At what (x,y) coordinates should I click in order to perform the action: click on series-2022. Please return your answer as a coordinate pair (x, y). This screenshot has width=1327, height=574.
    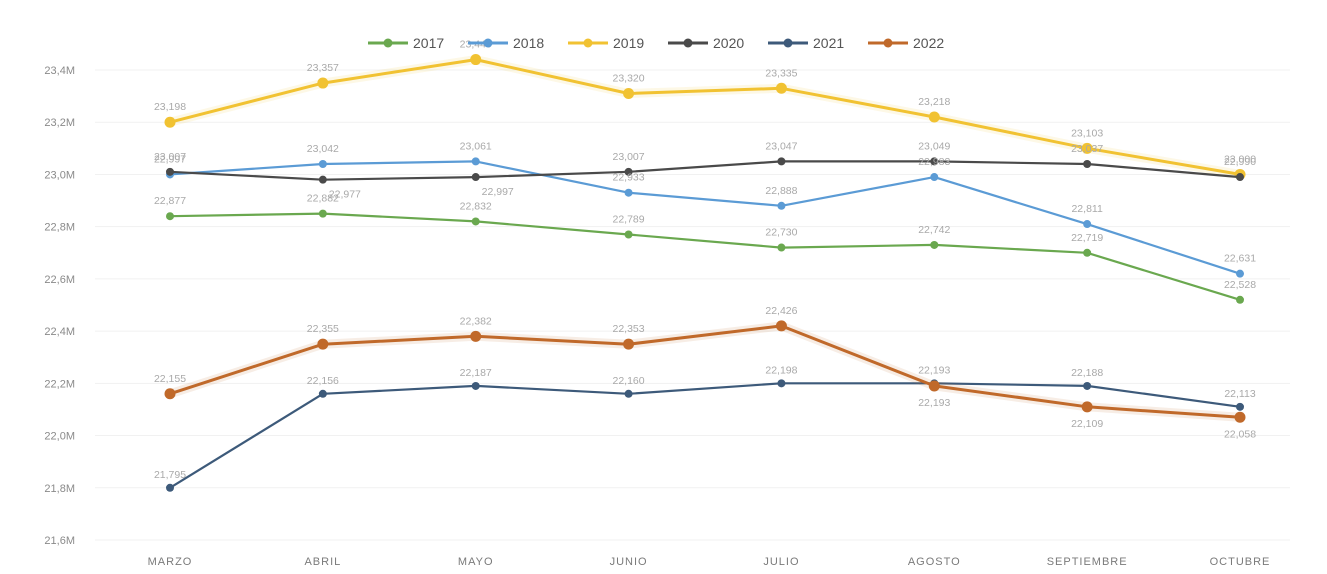
    Looking at the image, I should click on (705, 371).